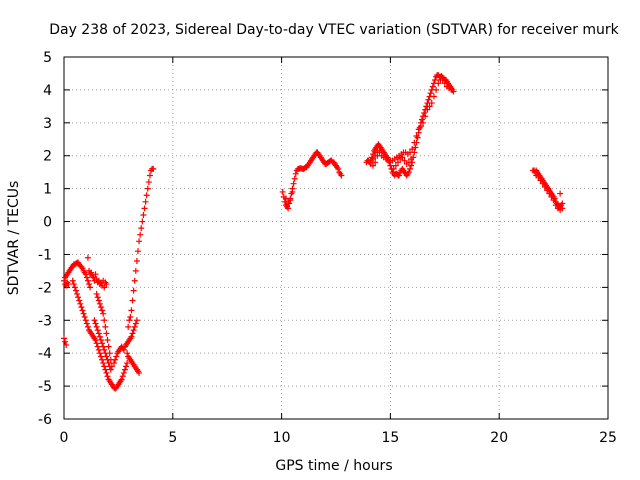 This screenshot has height=480, width=640. What do you see at coordinates (608, 438) in the screenshot?
I see `x-tick-label: 25` at bounding box center [608, 438].